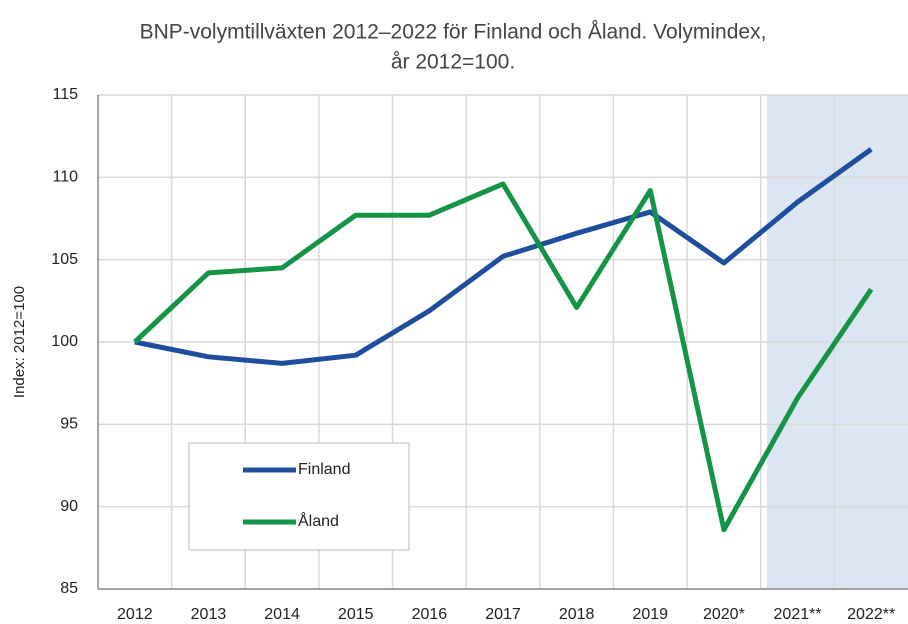  What do you see at coordinates (296, 495) in the screenshot?
I see `legend-entries: Finland Åland` at bounding box center [296, 495].